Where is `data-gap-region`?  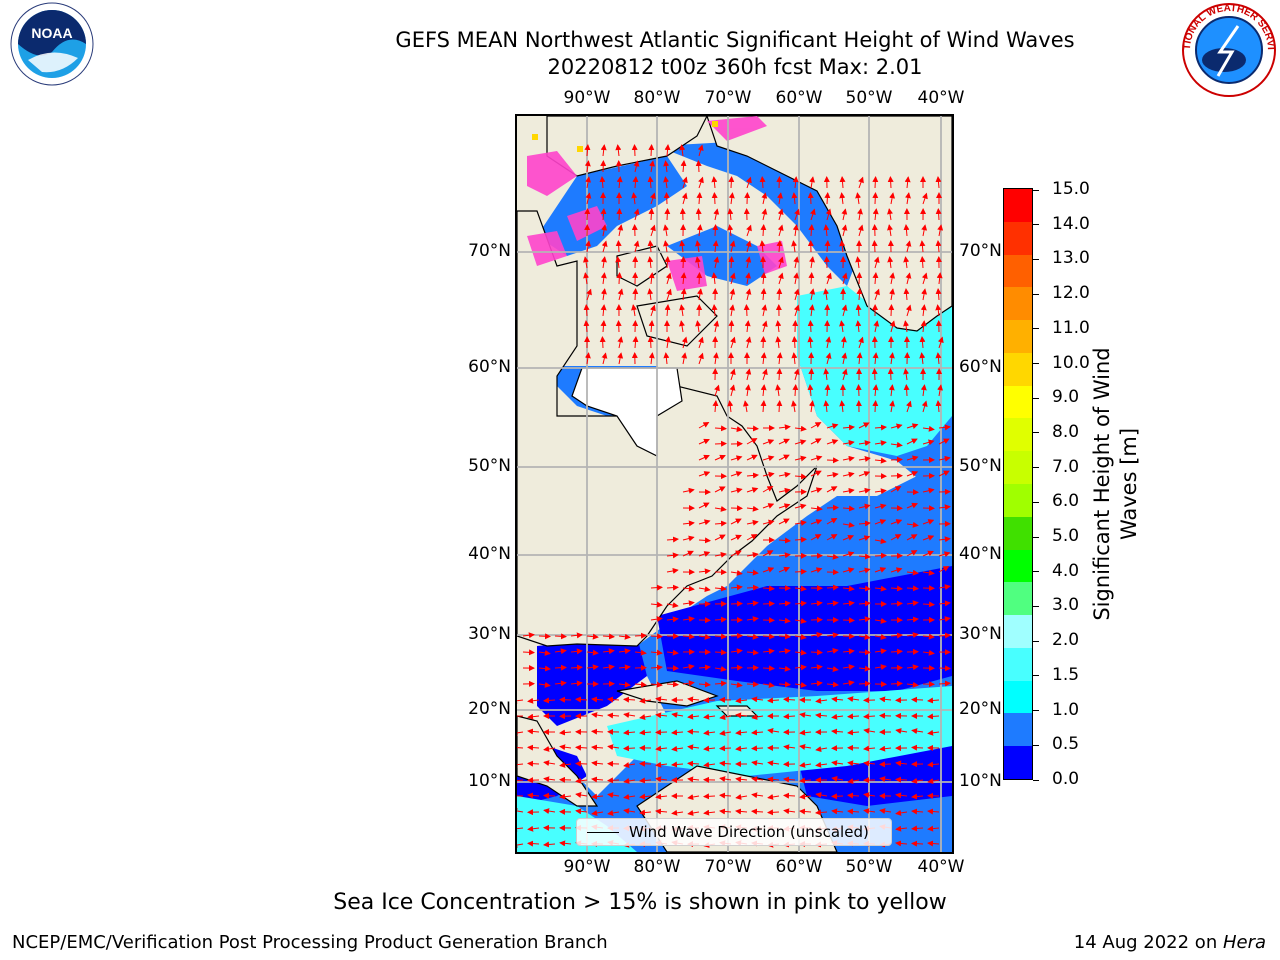 data-gap-region is located at coordinates (627, 412).